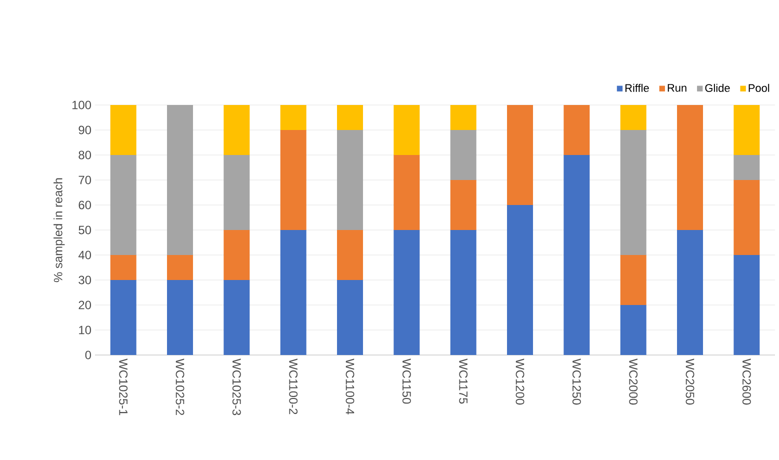 Image resolution: width=779 pixels, height=460 pixels. I want to click on y-tick-label: 70, so click(85, 180).